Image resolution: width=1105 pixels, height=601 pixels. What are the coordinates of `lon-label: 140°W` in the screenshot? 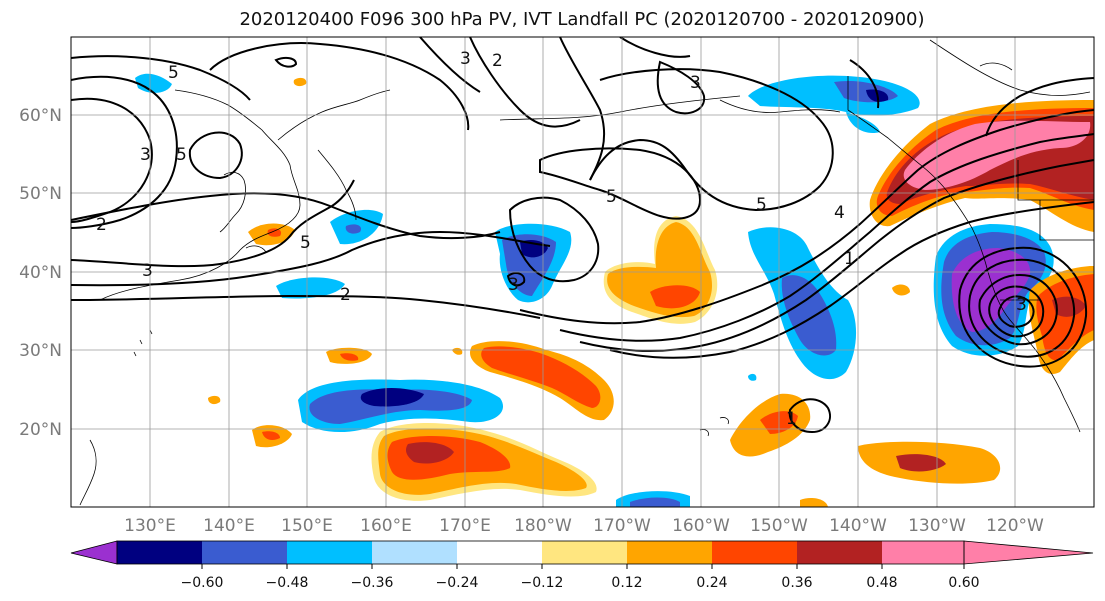 It's located at (858, 526).